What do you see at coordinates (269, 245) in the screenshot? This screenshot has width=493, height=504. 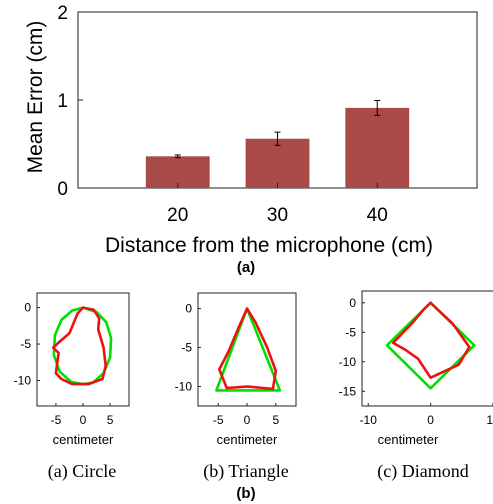 I see `bar-x-axis-label: Distance from the microphone (cm)` at bounding box center [269, 245].